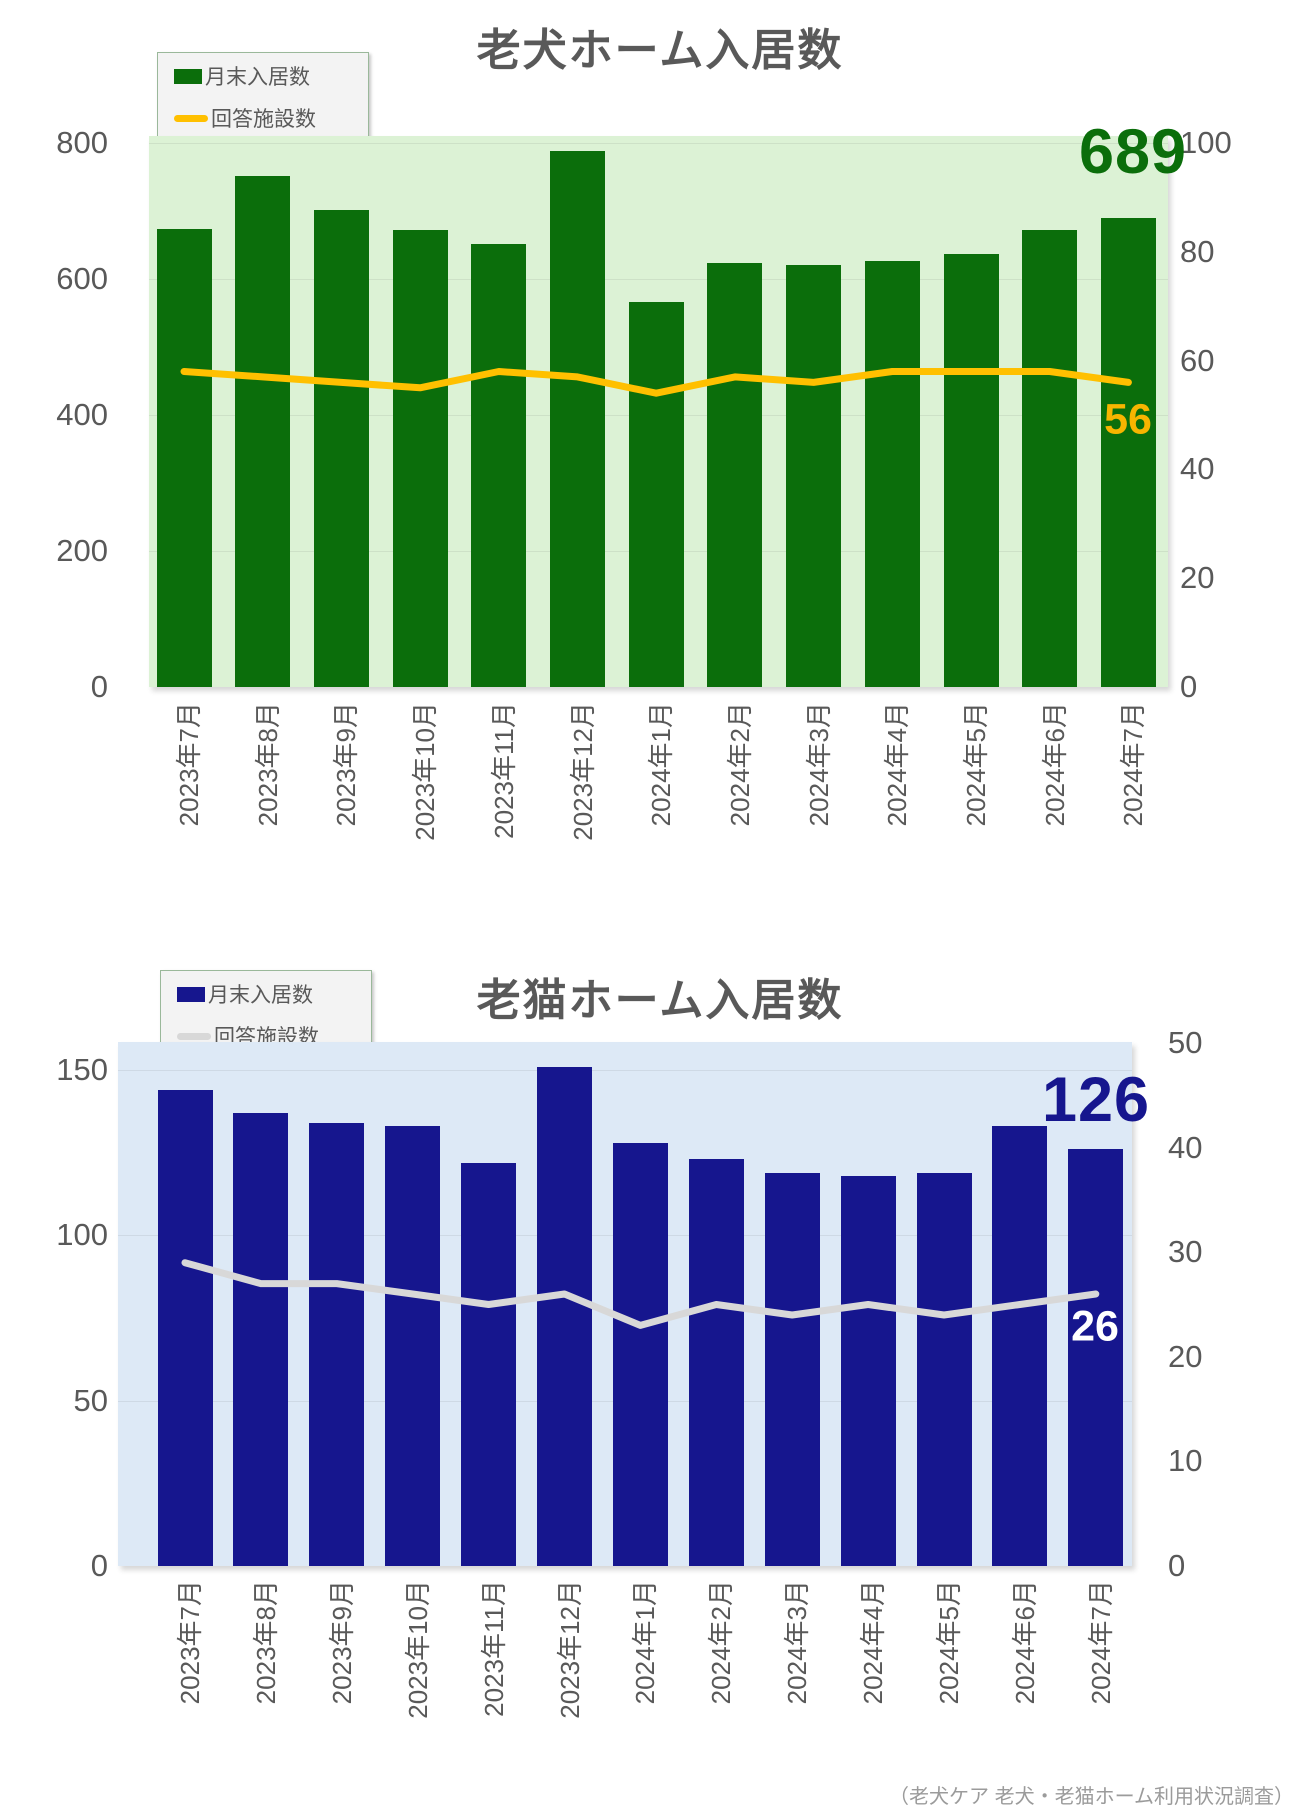 The image size is (1300, 1815). I want to click on dog-latest-facilities-value: 56, so click(1128, 419).